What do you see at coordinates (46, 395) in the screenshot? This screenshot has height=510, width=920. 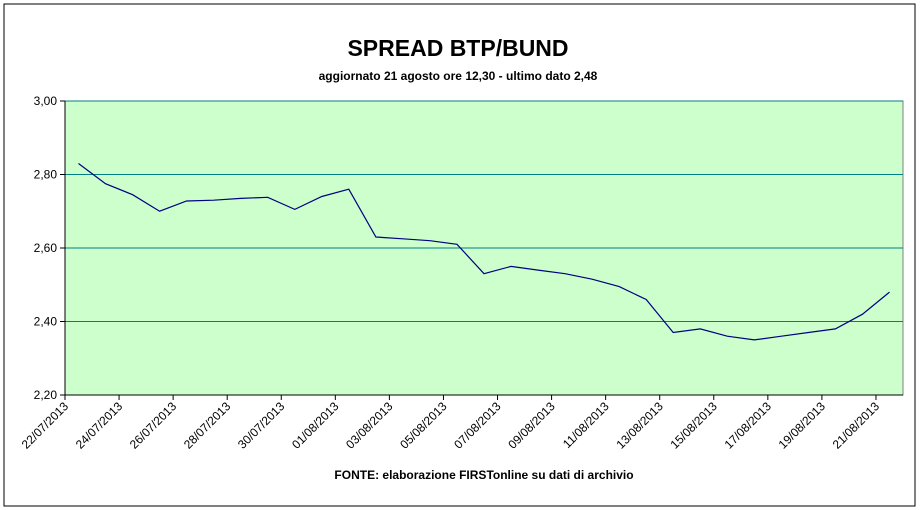 I see `y-tick-label: 2,20` at bounding box center [46, 395].